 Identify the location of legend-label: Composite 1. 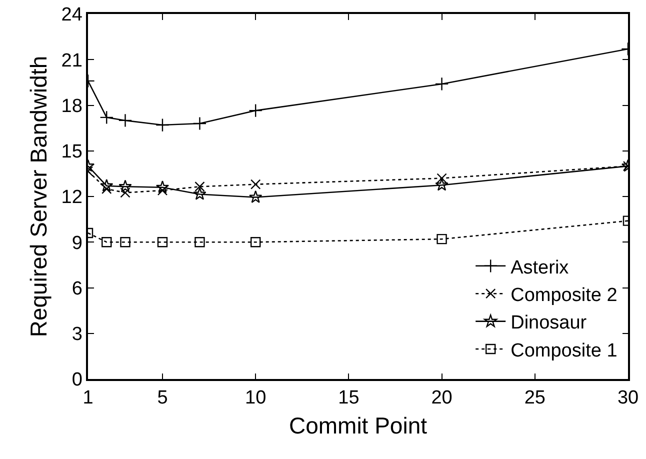
(564, 351).